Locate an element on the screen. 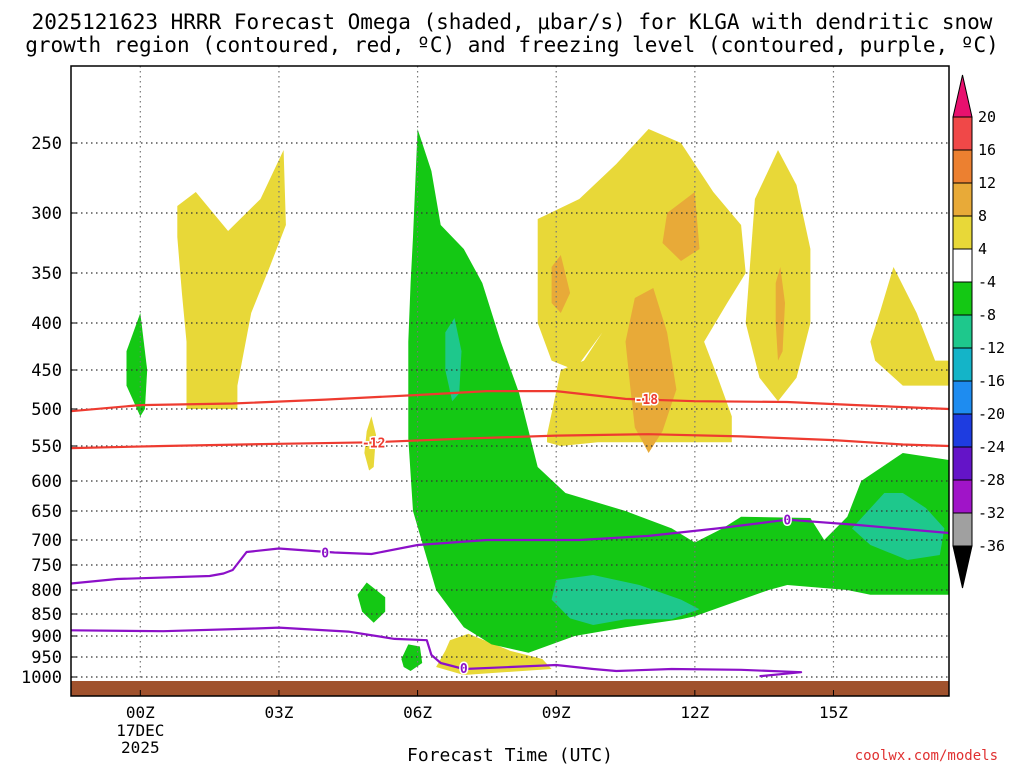 The width and height of the screenshot is (1024, 768). contour-label-5: 0 is located at coordinates (464, 669).